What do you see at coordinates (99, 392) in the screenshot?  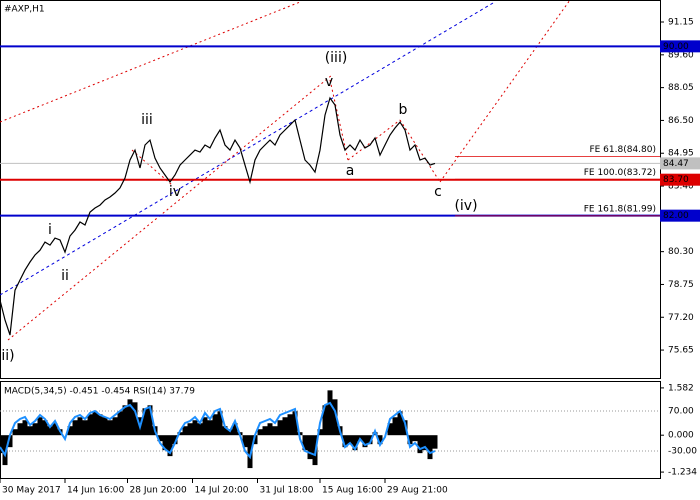 I see `indicator-title: MACD(5,34,5) -0.451 -0.454 RSI(14) 37.79` at bounding box center [99, 392].